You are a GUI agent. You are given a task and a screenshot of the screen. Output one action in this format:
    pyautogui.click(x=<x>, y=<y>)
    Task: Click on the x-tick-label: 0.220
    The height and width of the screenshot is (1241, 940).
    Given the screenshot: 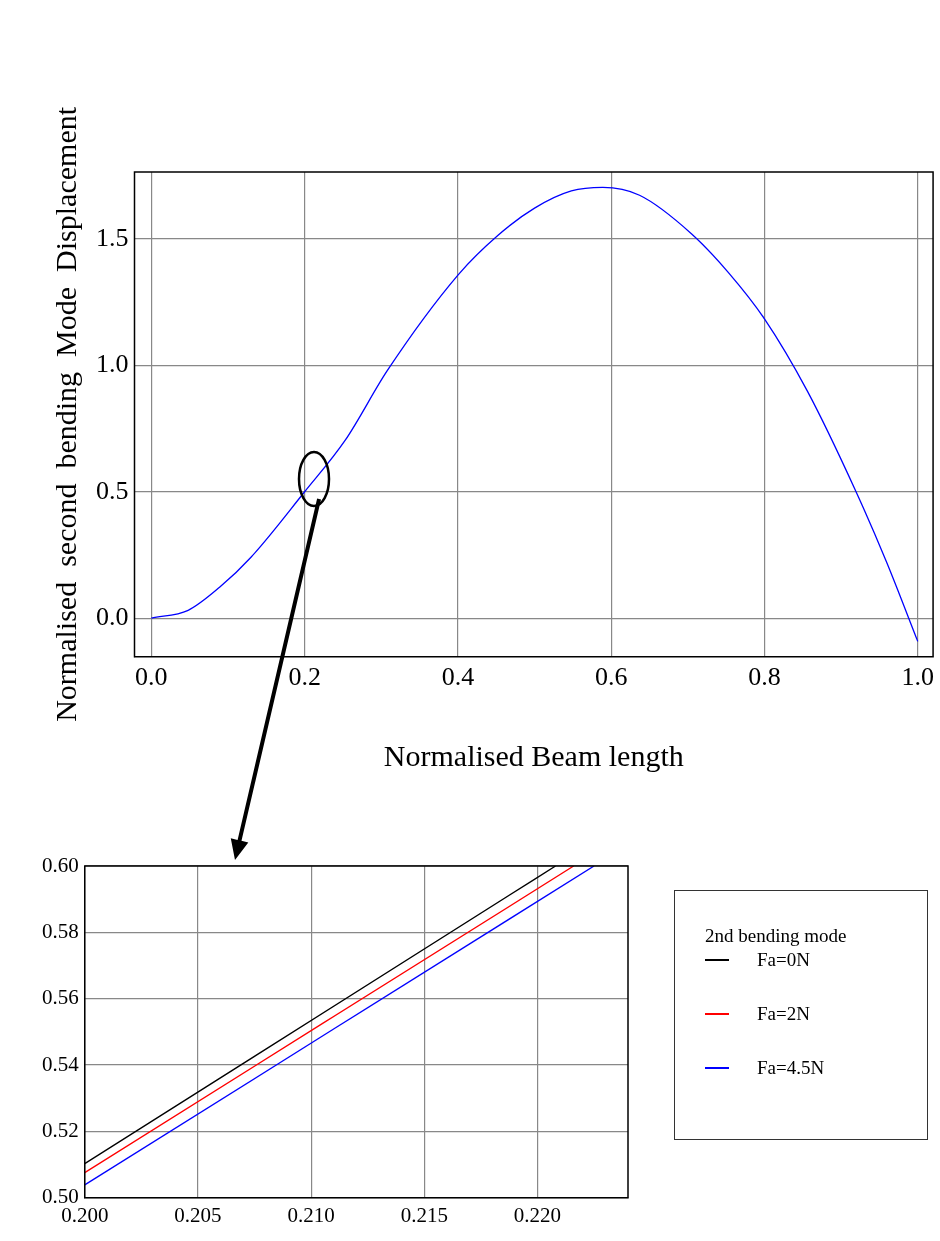 What is the action you would take?
    pyautogui.click(x=537, y=1214)
    